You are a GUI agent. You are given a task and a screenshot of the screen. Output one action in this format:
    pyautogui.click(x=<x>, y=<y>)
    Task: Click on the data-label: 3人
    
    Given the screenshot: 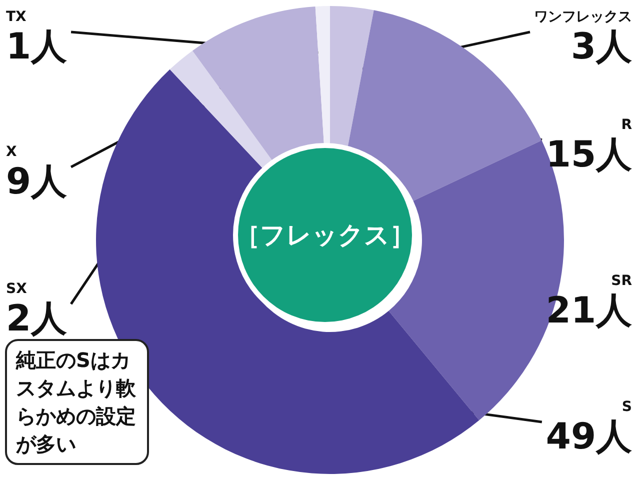 What is the action you would take?
    pyautogui.click(x=601, y=47)
    